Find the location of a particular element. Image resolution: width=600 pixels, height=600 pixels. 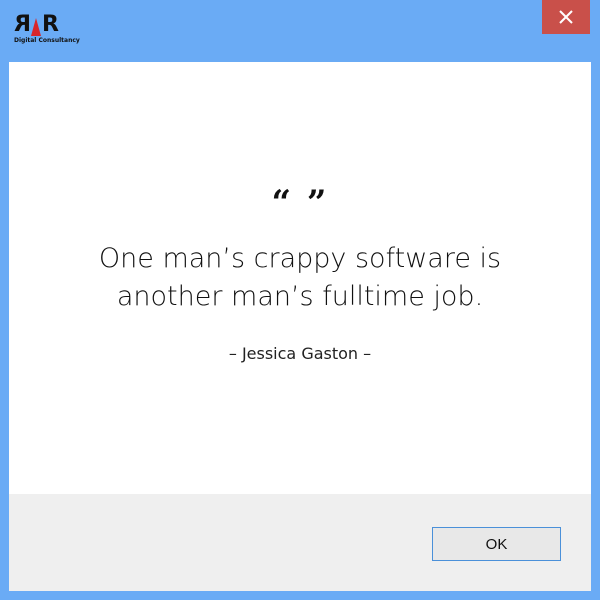

close-icon is located at coordinates (566, 17).